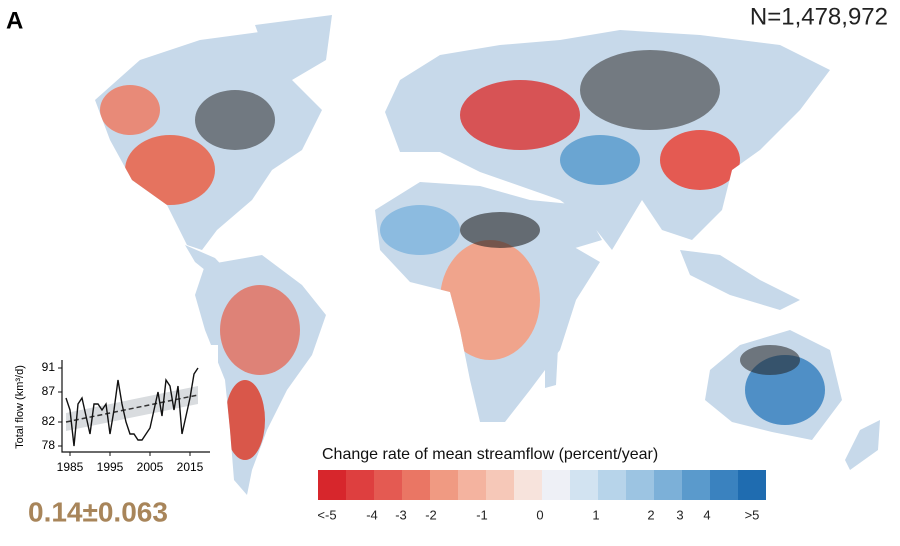  I want to click on colorbar-label: 1, so click(595, 514).